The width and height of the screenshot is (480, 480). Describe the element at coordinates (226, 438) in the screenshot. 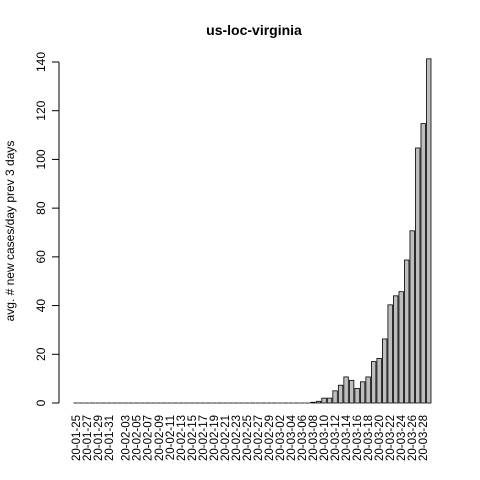

I see `x-tick-label: 20-02-21` at that location.